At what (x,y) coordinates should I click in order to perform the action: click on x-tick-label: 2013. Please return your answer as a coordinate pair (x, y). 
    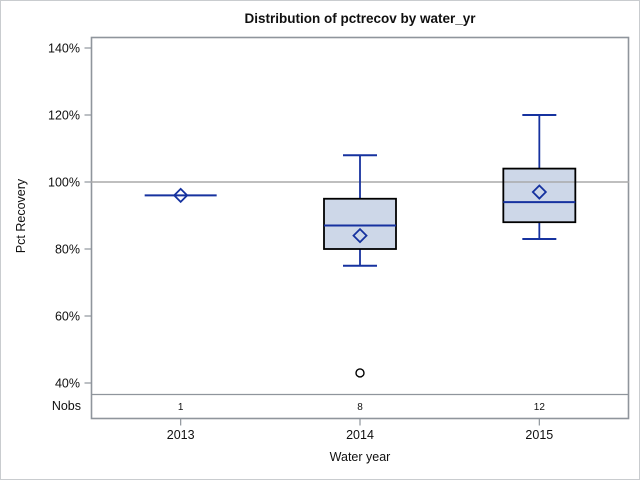
    Looking at the image, I should click on (181, 435).